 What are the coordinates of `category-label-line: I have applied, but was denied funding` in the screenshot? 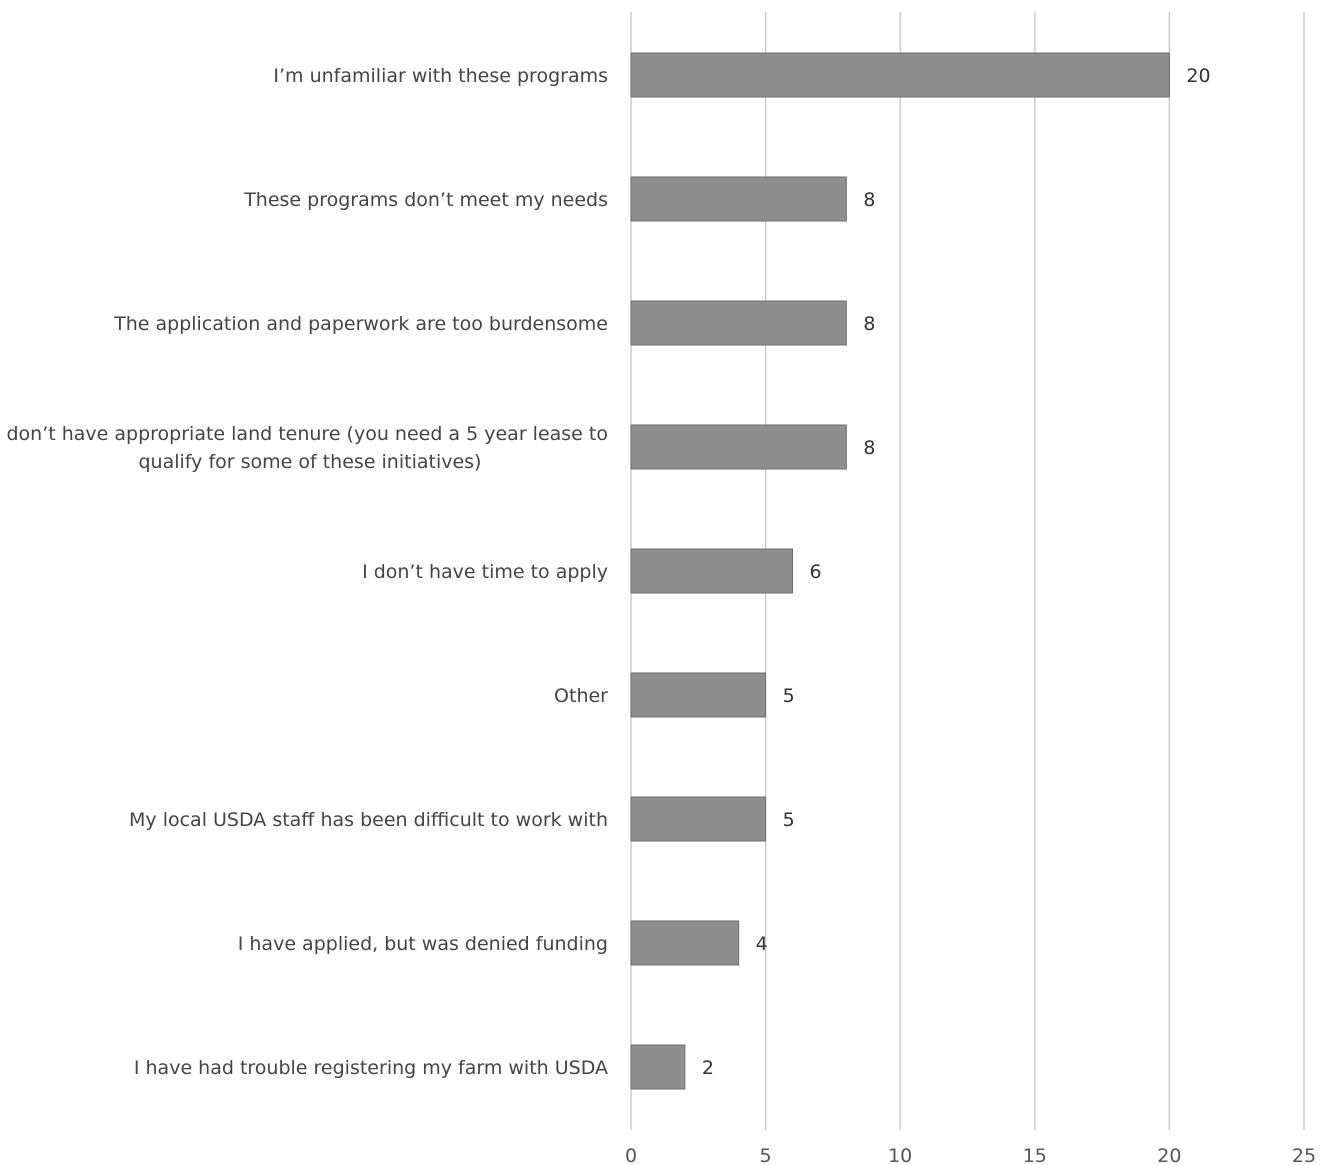 It's located at (423, 944).